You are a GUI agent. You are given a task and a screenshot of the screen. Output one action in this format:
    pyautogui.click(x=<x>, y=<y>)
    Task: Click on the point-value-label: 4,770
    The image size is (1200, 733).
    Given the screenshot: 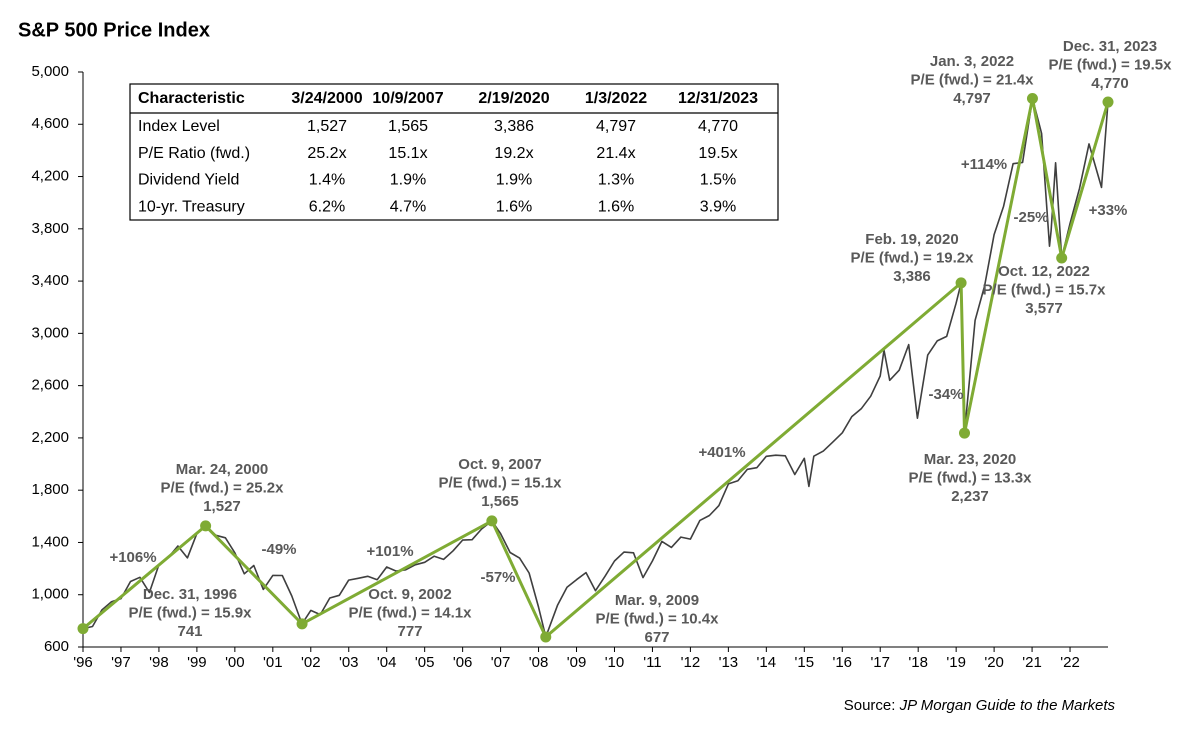 What is the action you would take?
    pyautogui.click(x=1110, y=83)
    